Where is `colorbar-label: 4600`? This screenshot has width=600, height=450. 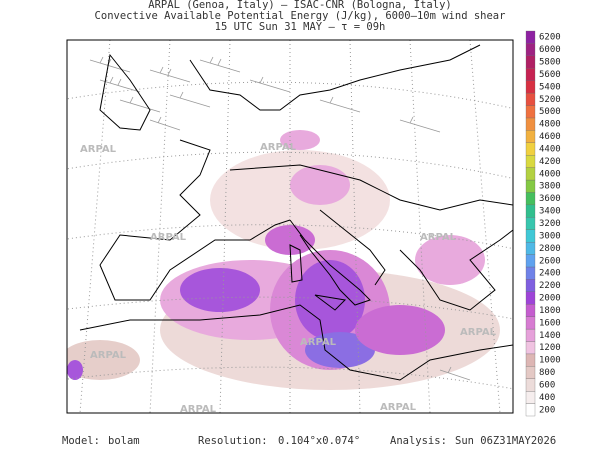
colorbar-label: 4600 is located at coordinates (550, 137).